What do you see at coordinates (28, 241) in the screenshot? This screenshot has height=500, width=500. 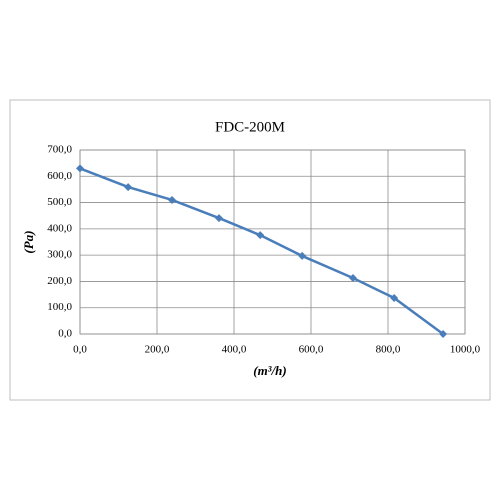 I see `y-axis-label: (Pa)` at bounding box center [28, 241].